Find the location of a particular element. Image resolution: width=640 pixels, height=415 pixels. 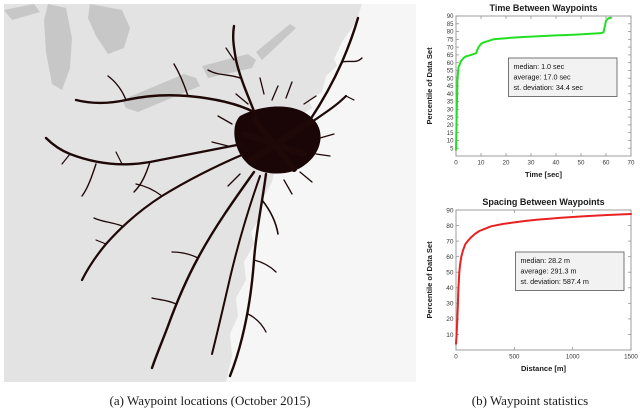

svg-text: 15 is located at coordinates (449, 134).